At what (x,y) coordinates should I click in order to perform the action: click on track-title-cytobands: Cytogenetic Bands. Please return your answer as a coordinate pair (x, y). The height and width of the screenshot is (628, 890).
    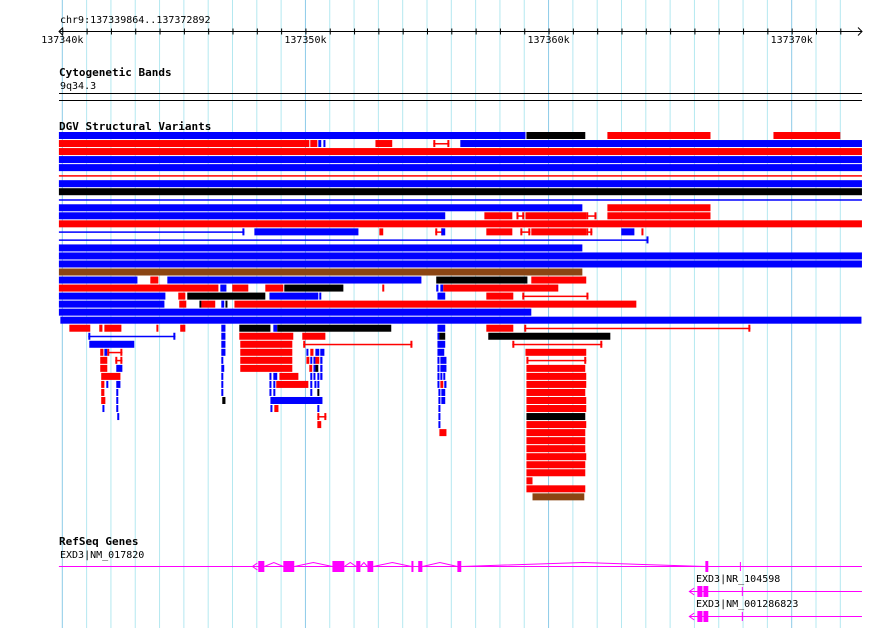
    Looking at the image, I should click on (115, 72).